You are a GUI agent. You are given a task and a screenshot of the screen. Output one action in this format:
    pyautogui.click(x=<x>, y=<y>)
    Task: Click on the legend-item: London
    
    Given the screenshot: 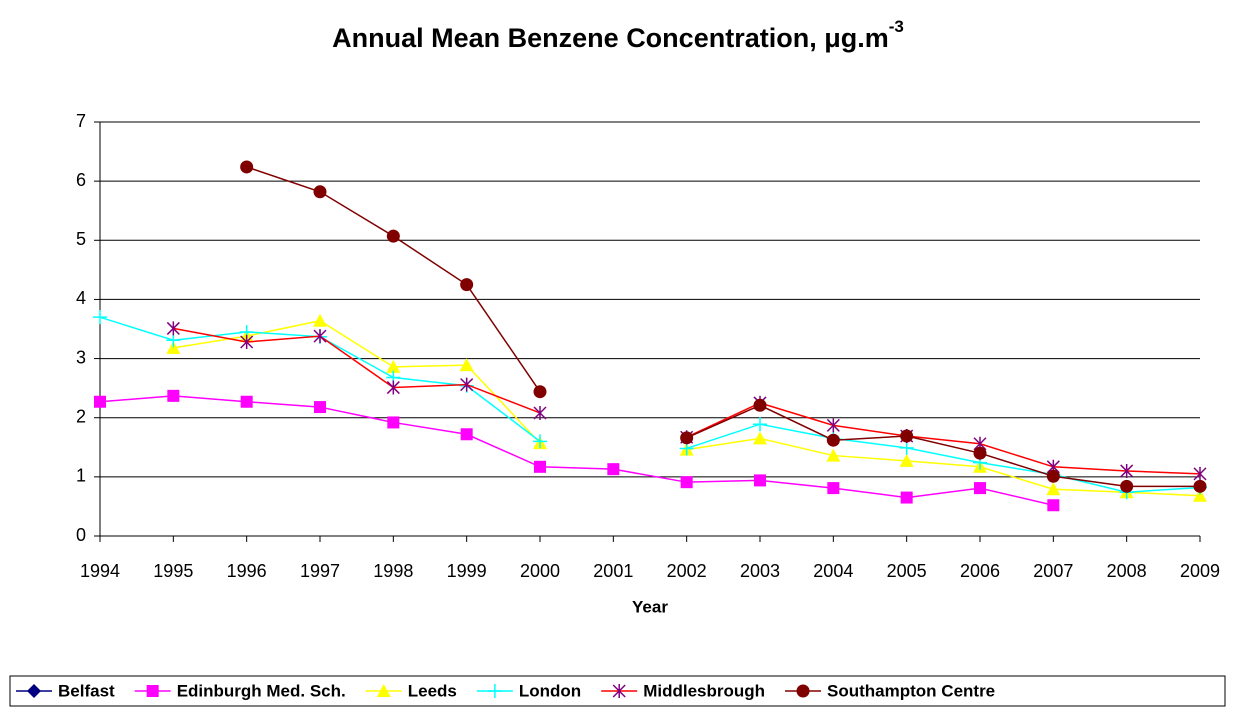 What is the action you would take?
    pyautogui.click(x=528, y=690)
    